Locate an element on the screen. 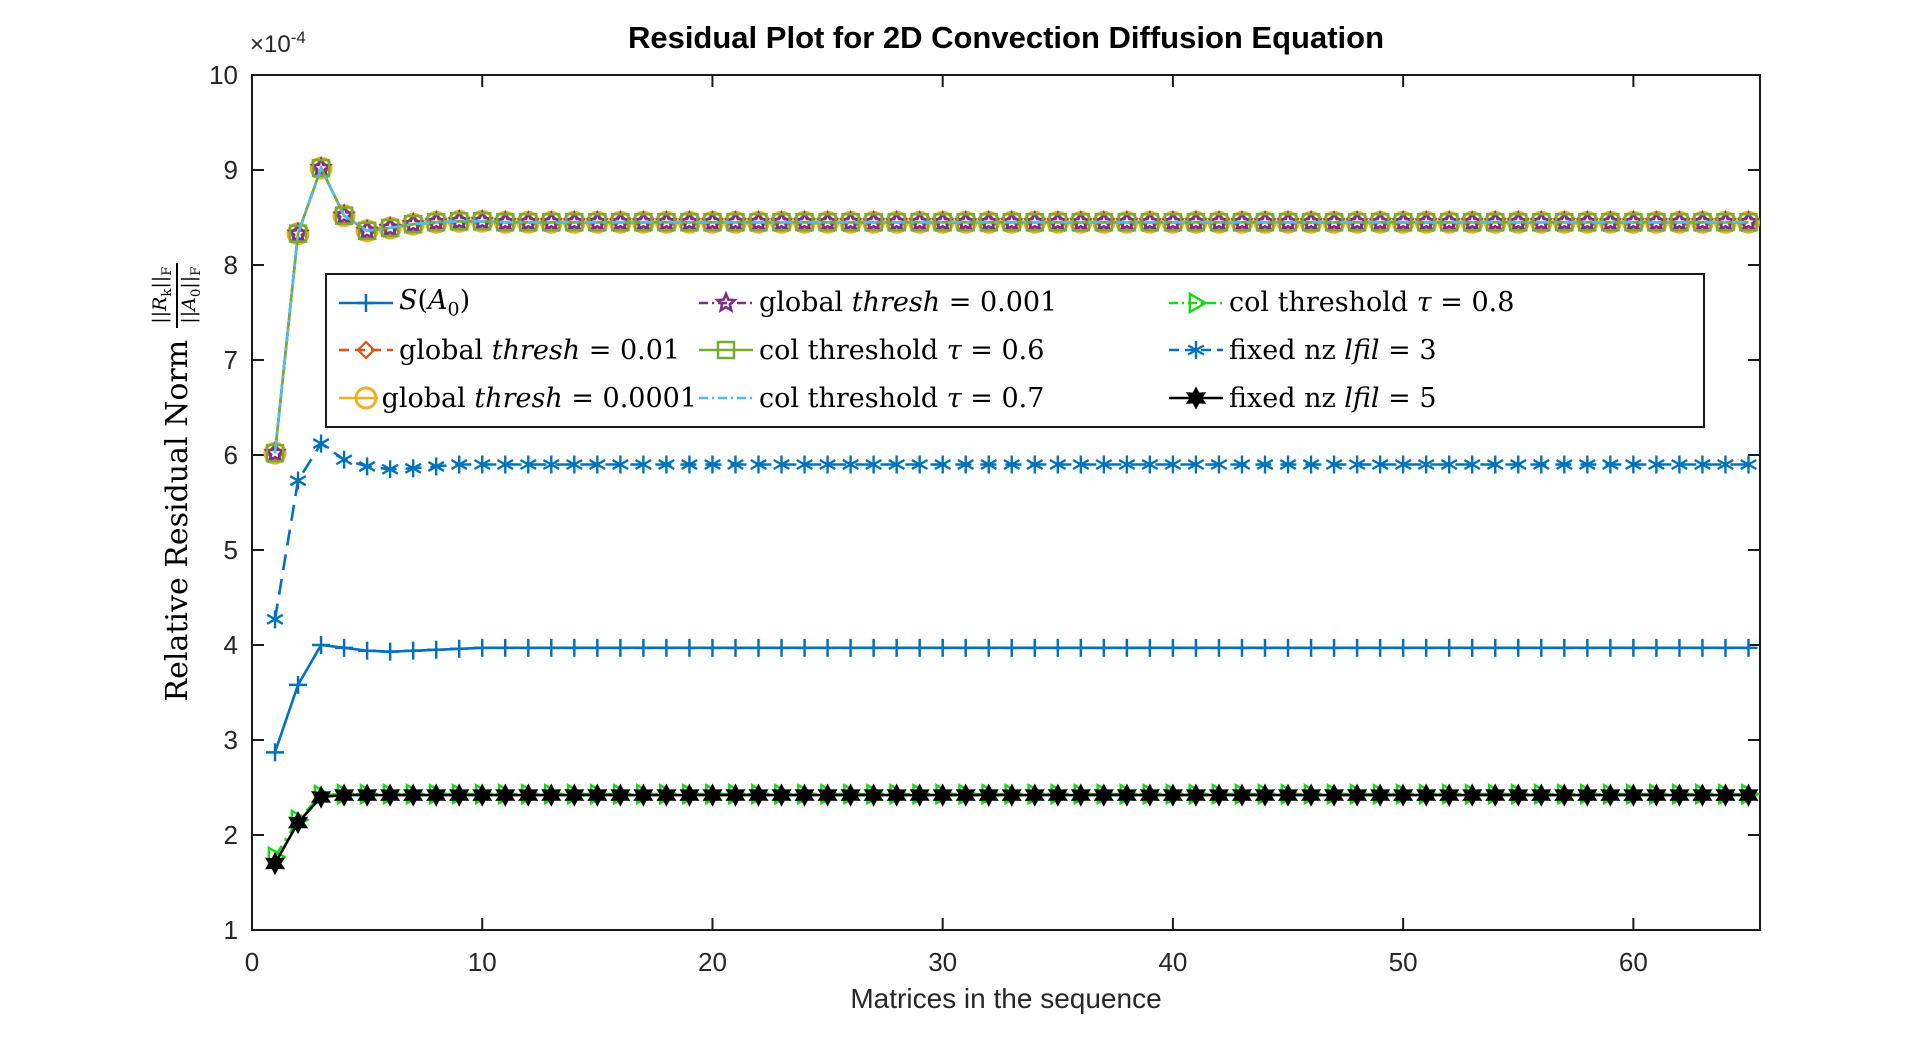  x-tick-label: 20 is located at coordinates (712, 962).